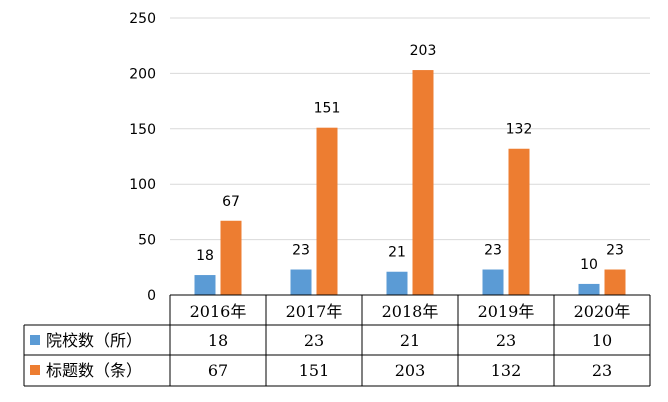  What do you see at coordinates (142, 19) in the screenshot?
I see `y-tick-label: 250` at bounding box center [142, 19].